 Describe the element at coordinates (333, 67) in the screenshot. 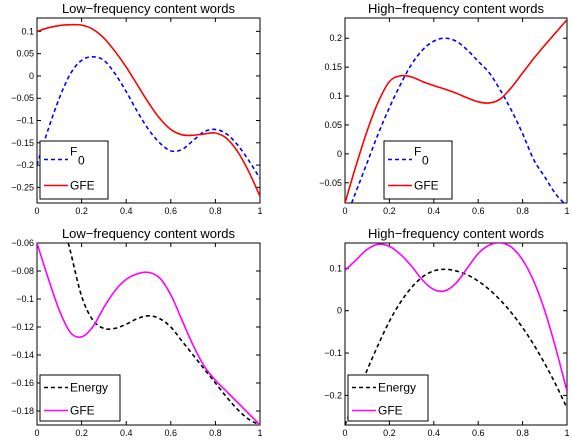

I see `y-tick-label: 0.15` at that location.